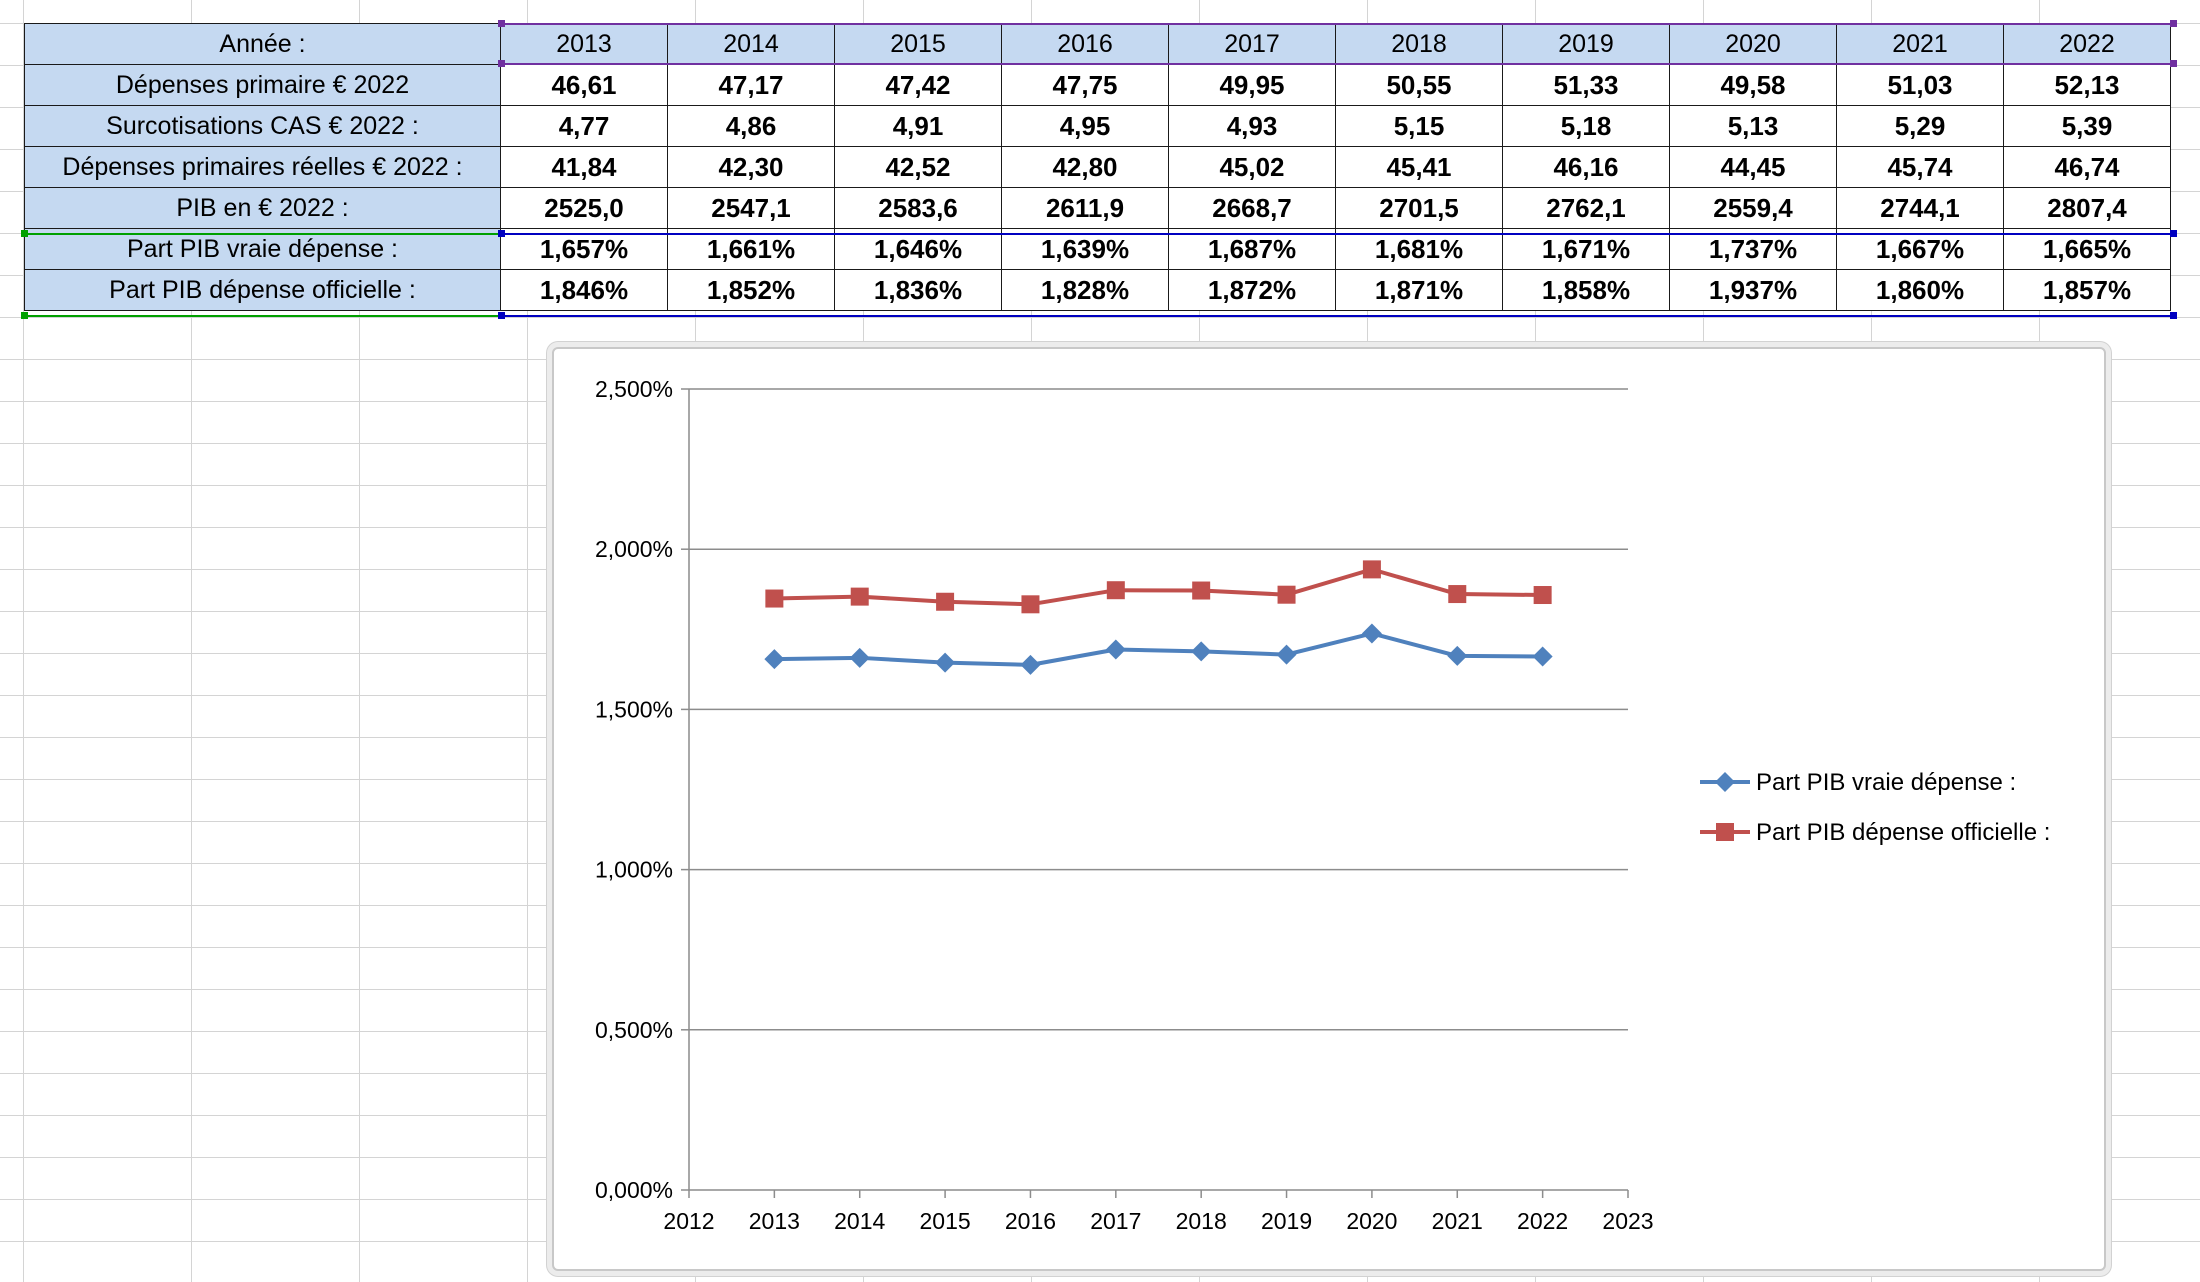 The height and width of the screenshot is (1282, 2200). What do you see at coordinates (751, 85) in the screenshot?
I see `value-cell: 47,17` at bounding box center [751, 85].